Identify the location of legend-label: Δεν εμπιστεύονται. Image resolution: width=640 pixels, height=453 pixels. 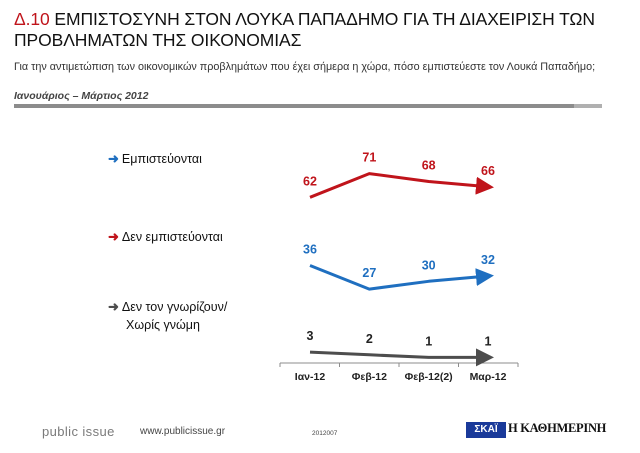
(172, 237).